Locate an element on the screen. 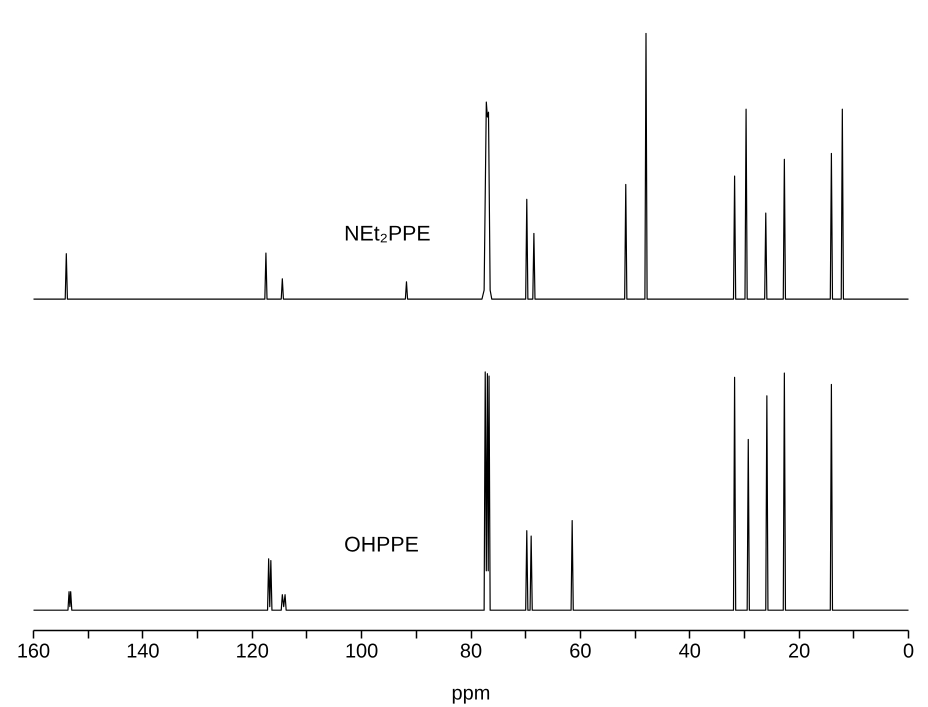 The image size is (928, 707). x-axis-title: ppm is located at coordinates (471, 693).